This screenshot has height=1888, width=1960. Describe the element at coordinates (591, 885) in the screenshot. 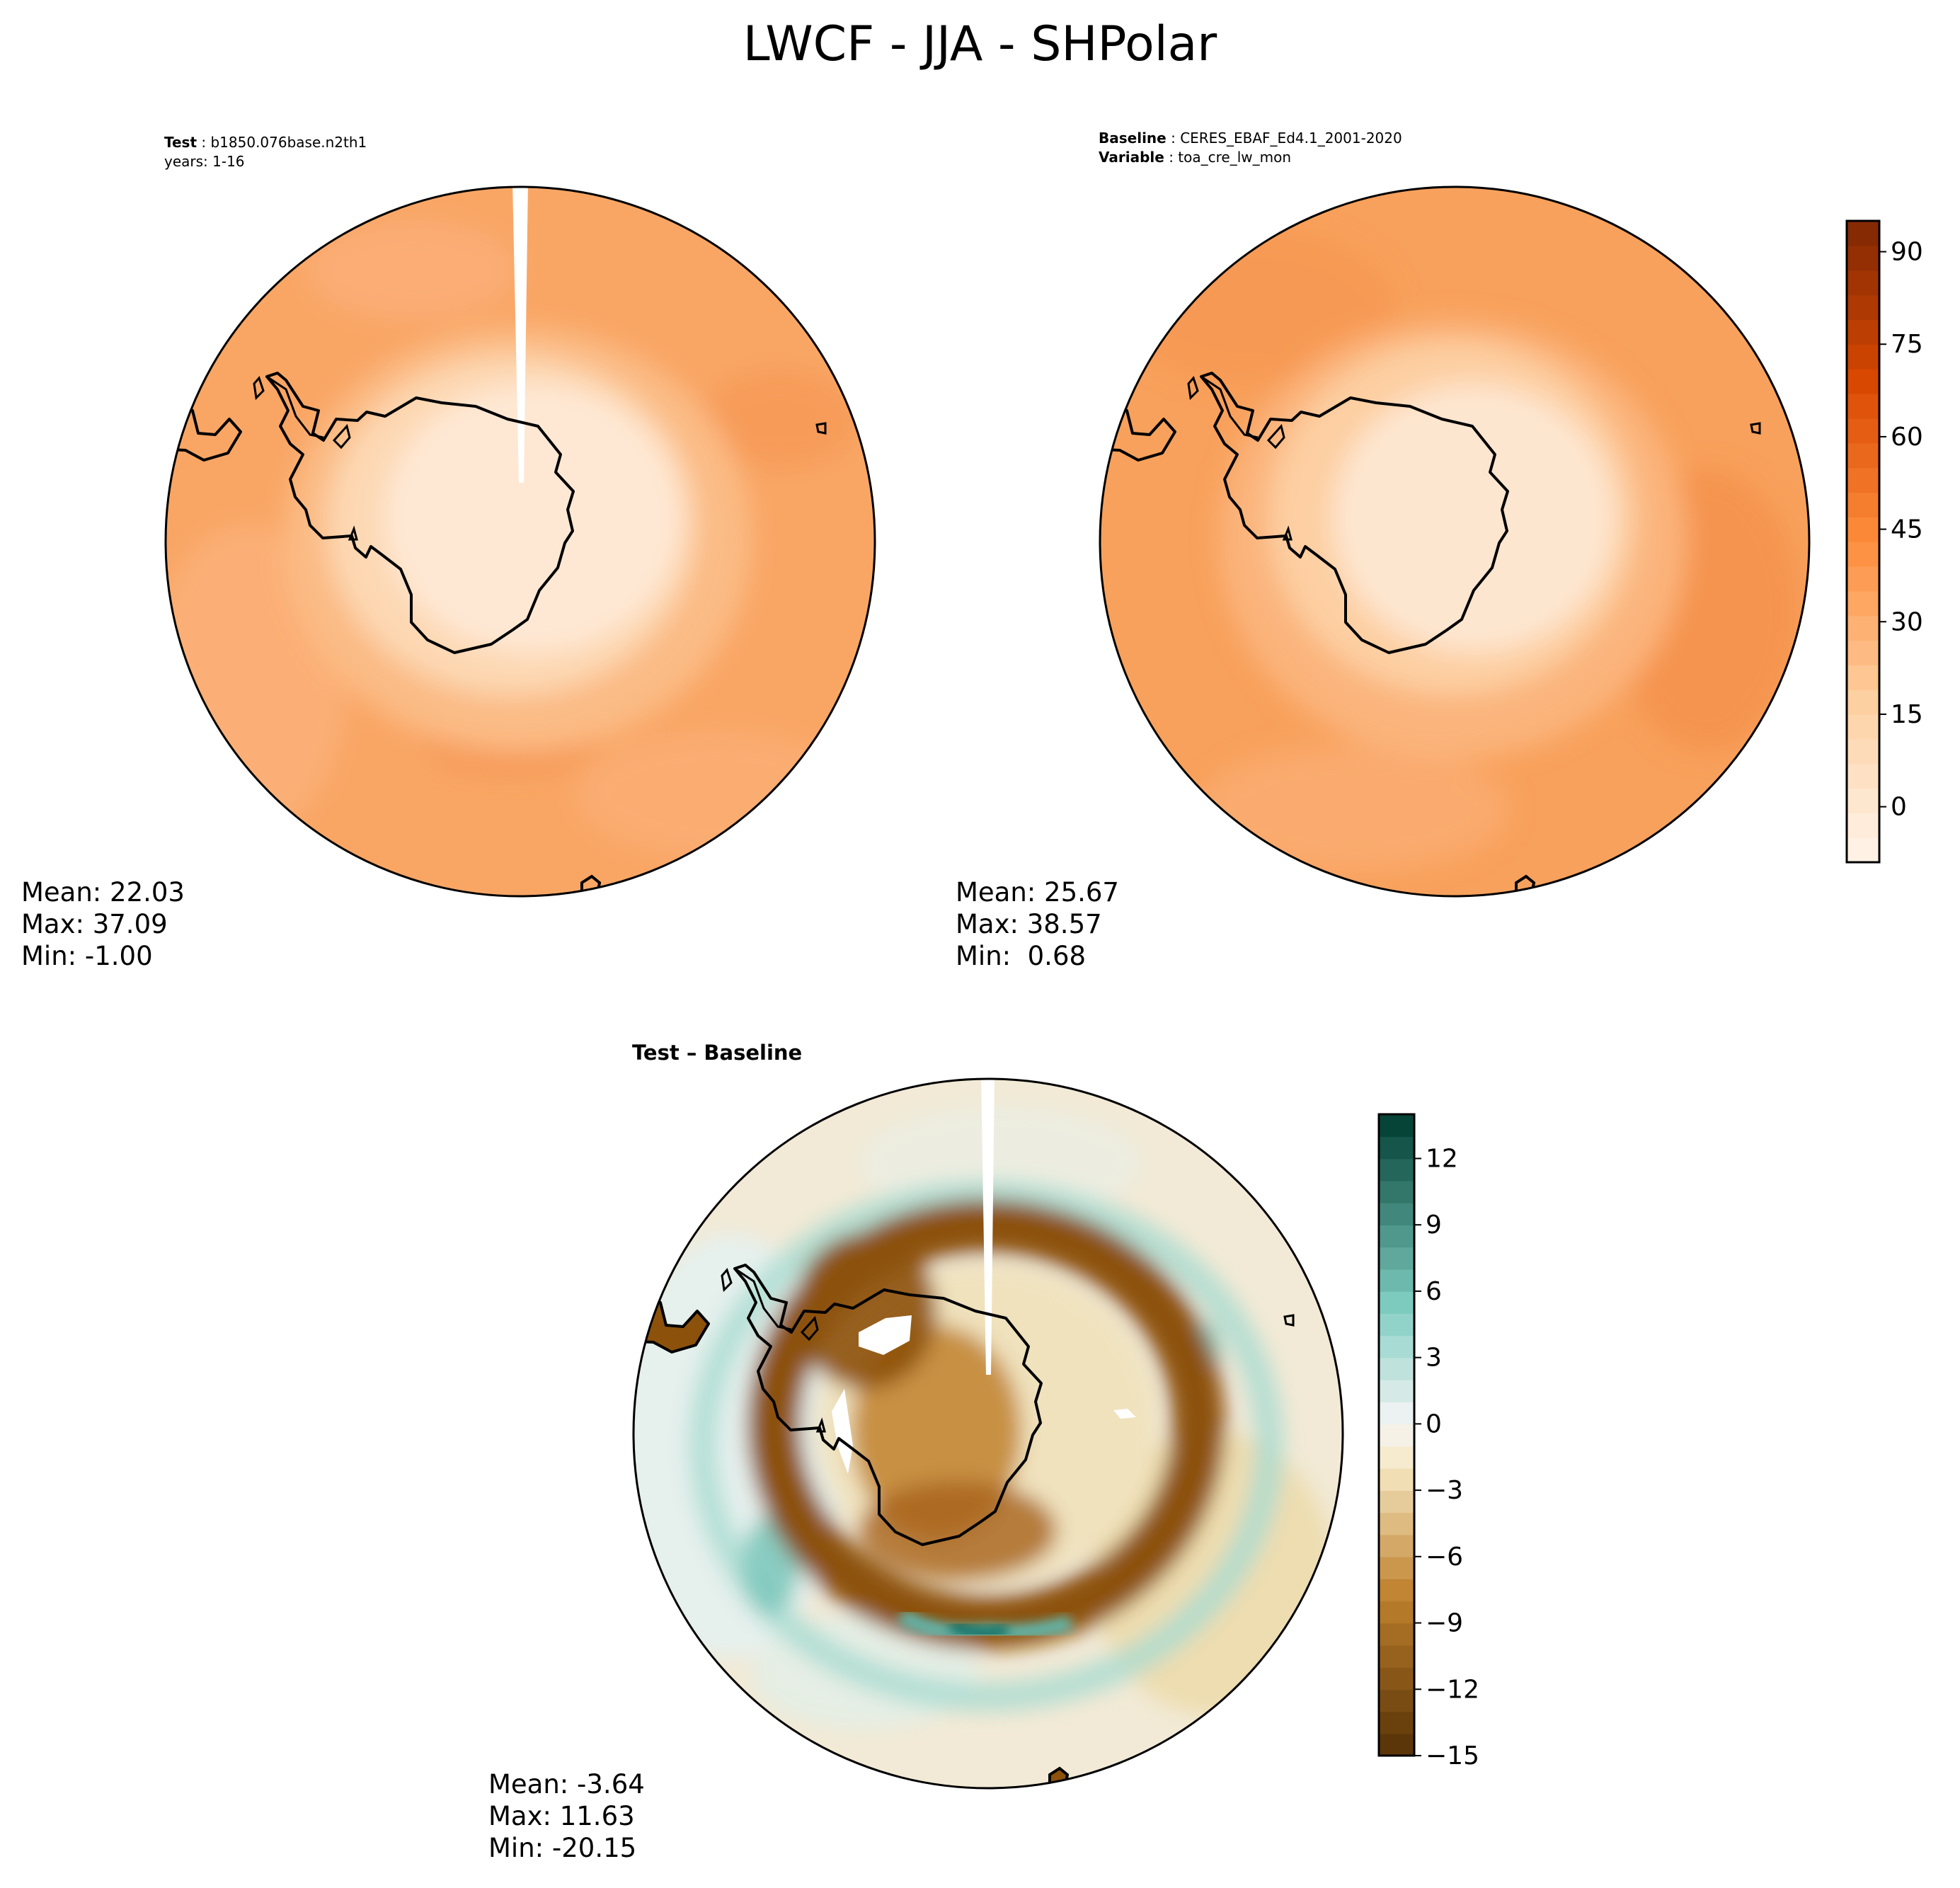

I see `new-zealand-coastline` at that location.